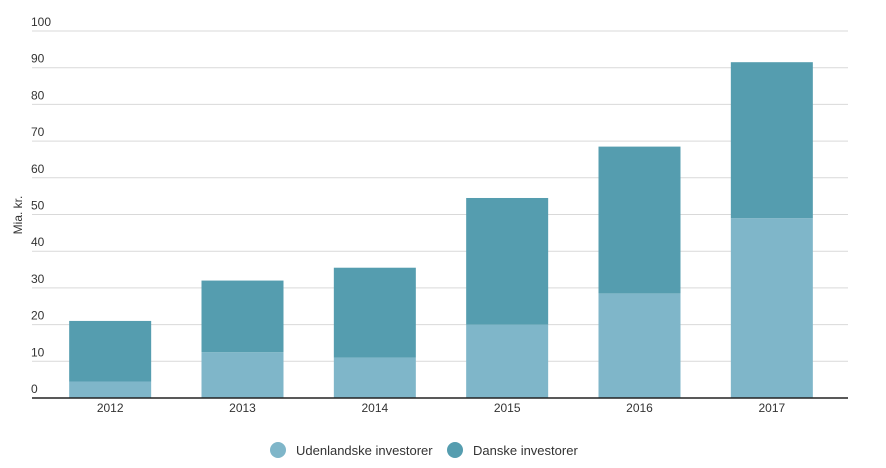 The height and width of the screenshot is (468, 886). I want to click on y-tick-label: 100, so click(41, 22).